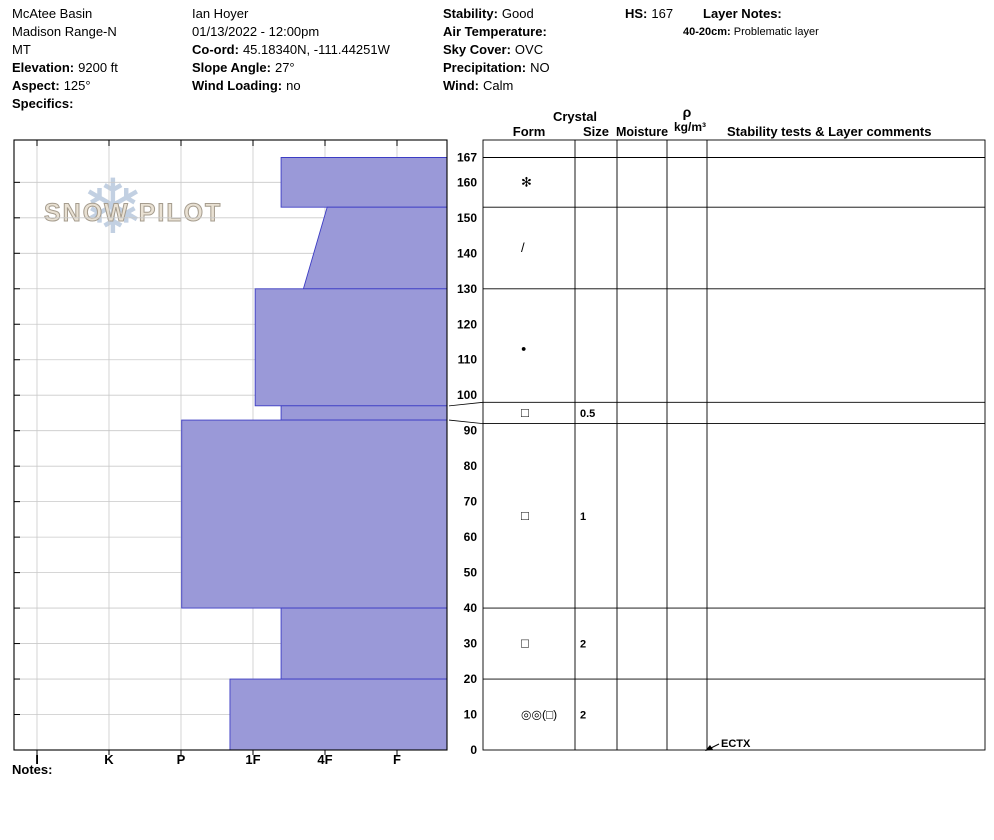 Image resolution: width=994 pixels, height=840 pixels. I want to click on layer-note-text: Problematic layer, so click(776, 32).